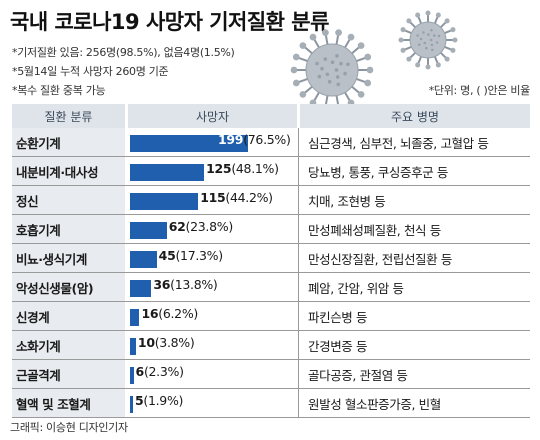 The height and width of the screenshot is (440, 540). I want to click on table-row: 호흡기계 62(23.8%) 만성폐쇄성폐질환, 천식 등, so click(271, 229).